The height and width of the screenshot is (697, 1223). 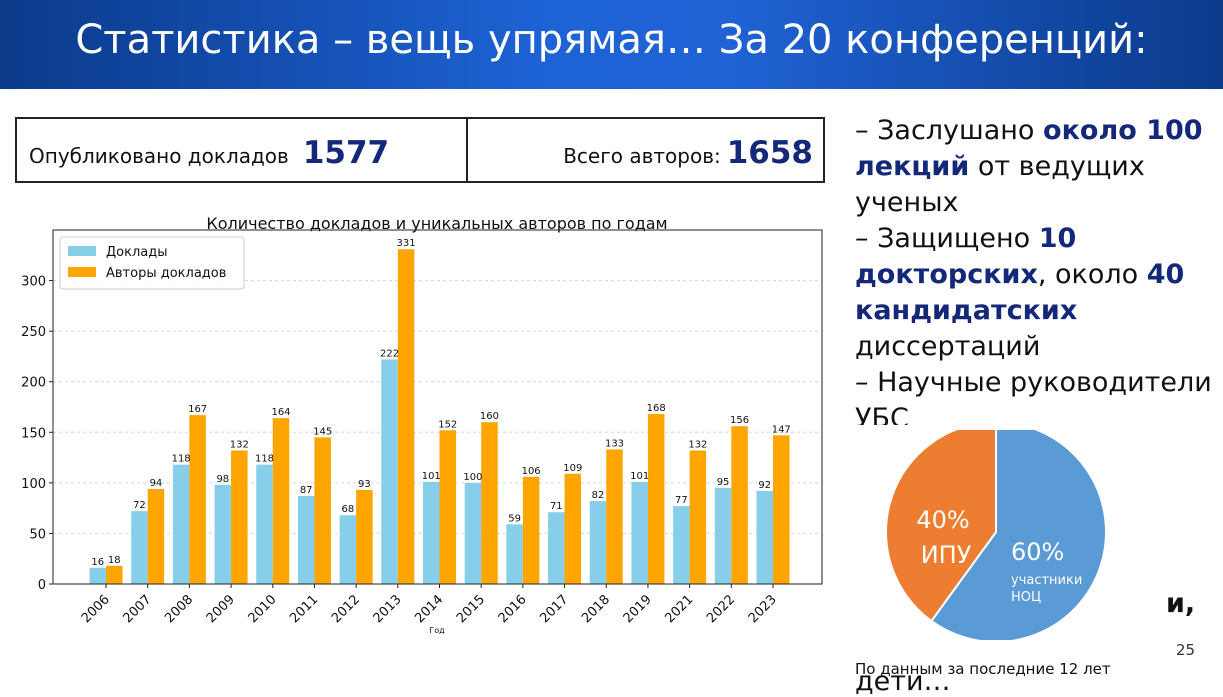 I want to click on bar-value-label: 95, so click(x=723, y=482).